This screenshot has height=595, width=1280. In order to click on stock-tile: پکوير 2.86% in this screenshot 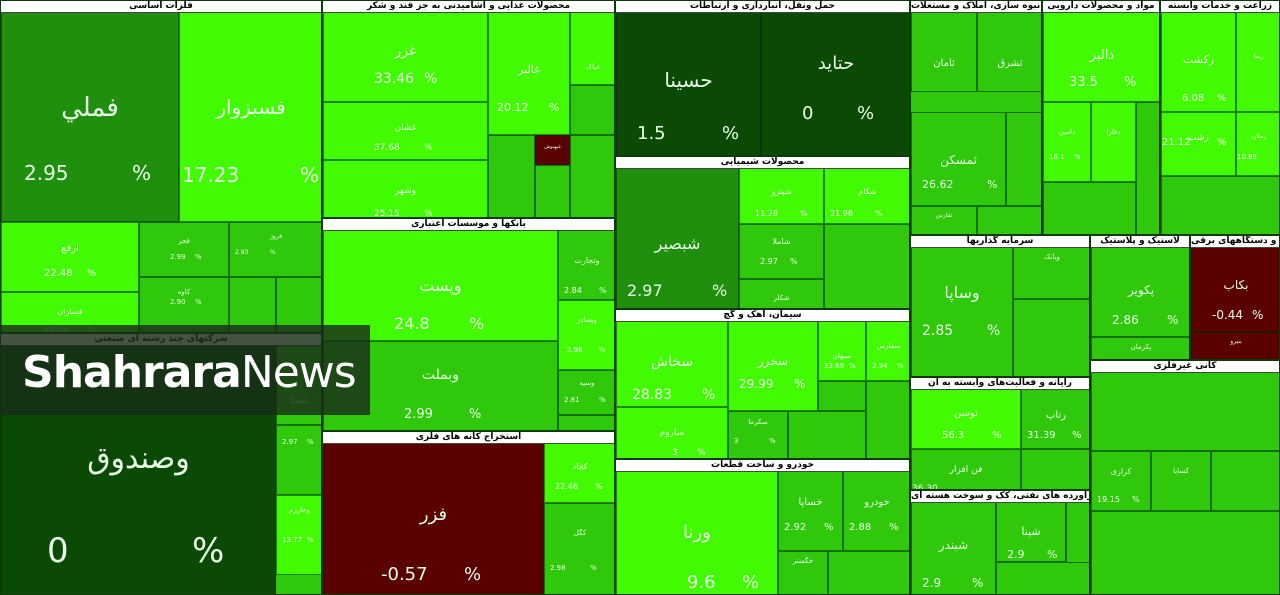, I will do `click(1140, 292)`.